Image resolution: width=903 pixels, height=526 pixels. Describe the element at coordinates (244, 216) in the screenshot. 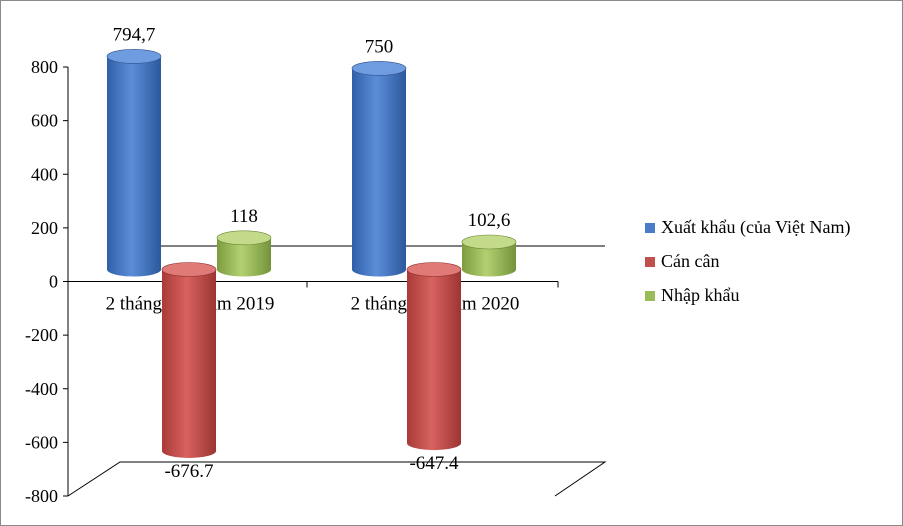

I see `data-label: 118` at that location.